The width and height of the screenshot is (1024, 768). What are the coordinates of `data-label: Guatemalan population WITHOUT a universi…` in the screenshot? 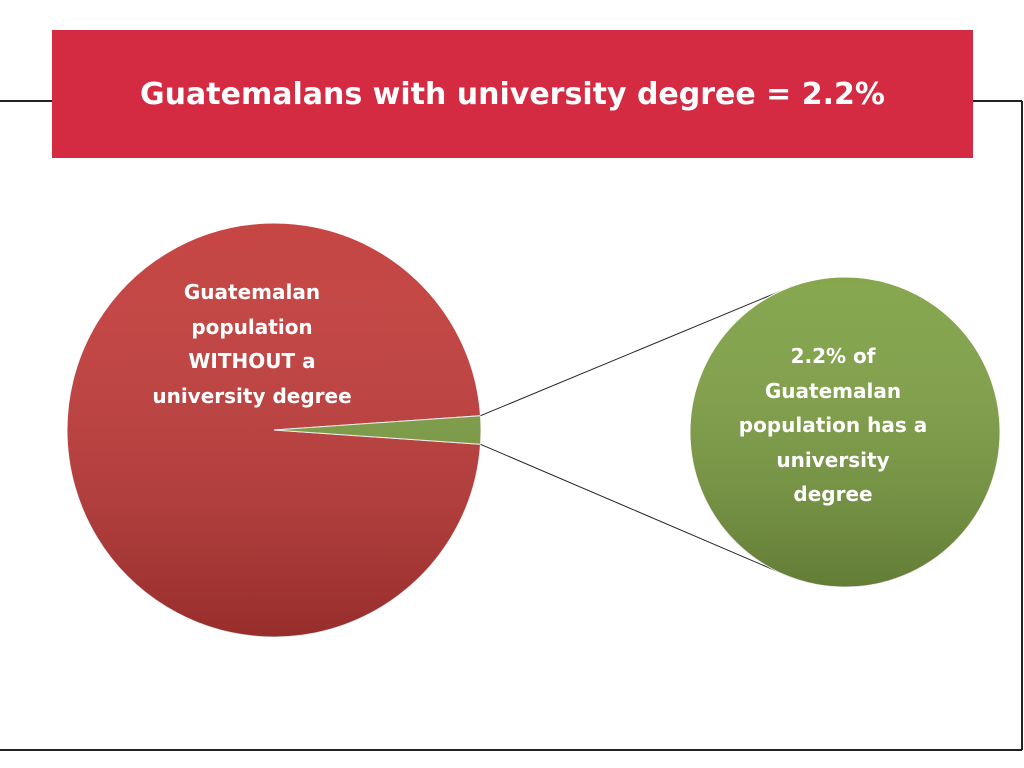 It's located at (252, 344).